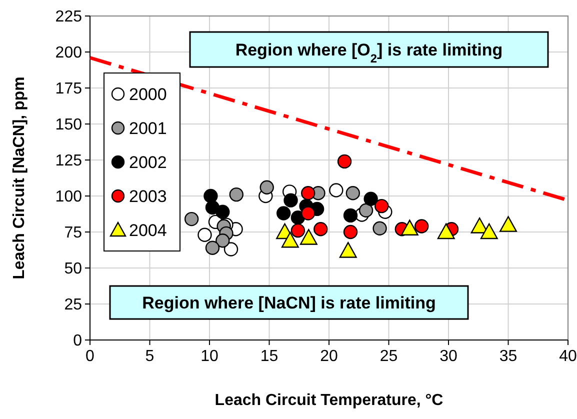 The width and height of the screenshot is (577, 419). I want to click on x-tick-label: 15, so click(269, 356).